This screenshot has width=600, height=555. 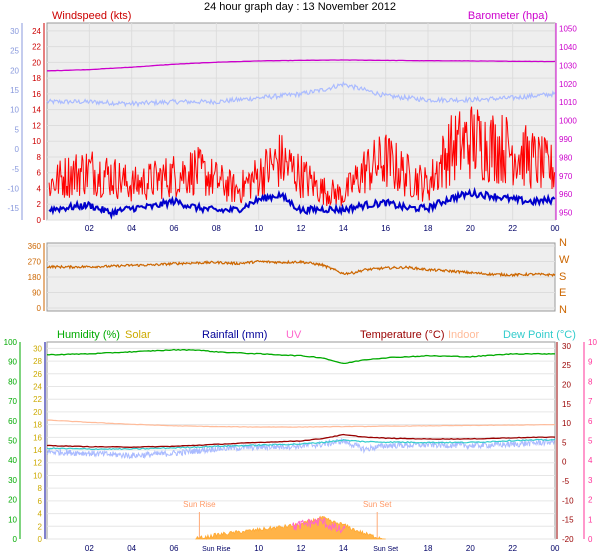 What do you see at coordinates (13, 208) in the screenshot?
I see `outer-left-tick-label: -15` at bounding box center [13, 208].